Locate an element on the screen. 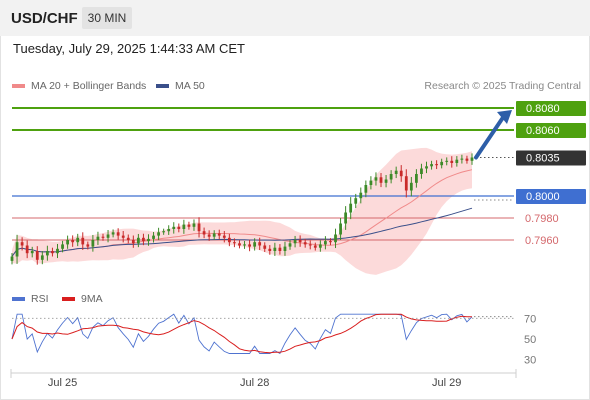 This screenshot has width=590, height=400. chart-credit: Research © 2025 Trading Central is located at coordinates (502, 86).